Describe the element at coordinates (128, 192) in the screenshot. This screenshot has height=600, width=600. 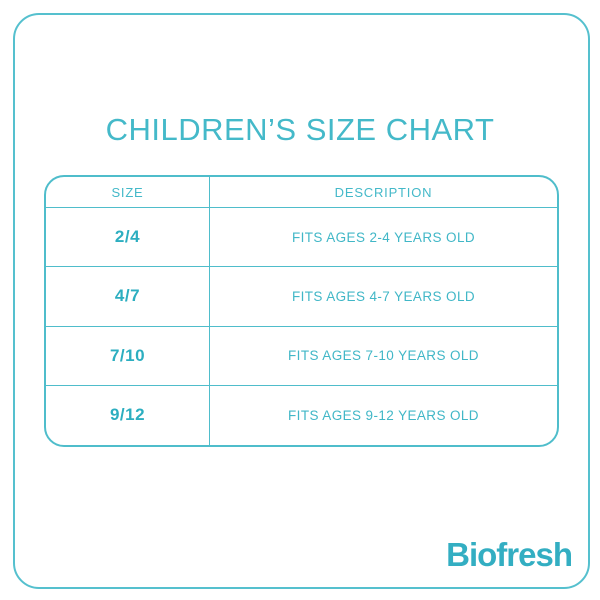
I see `table-header-size: SIZE` at that location.